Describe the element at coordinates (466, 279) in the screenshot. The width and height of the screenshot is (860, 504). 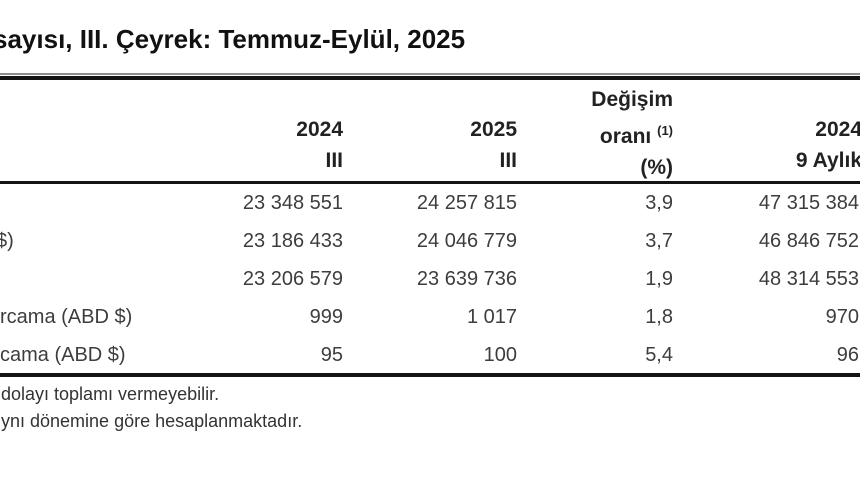
I see `value-2025-q3: 23 639 736` at that location.